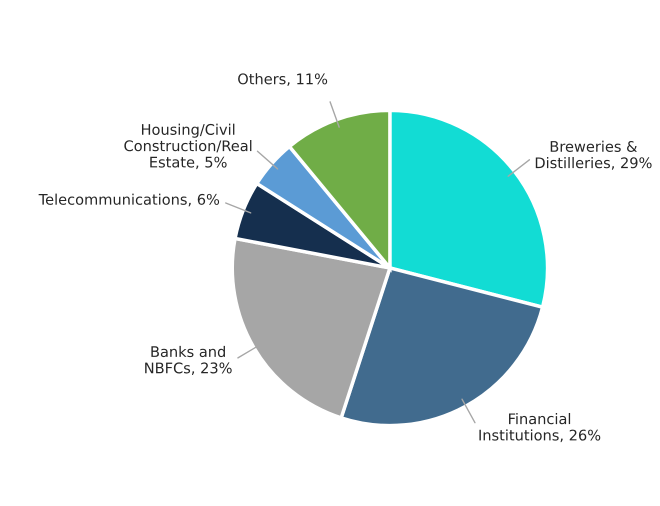 This screenshot has width=660, height=506. I want to click on slice-label: Housing/Civil Construction/Real Estate, 5%, so click(188, 147).